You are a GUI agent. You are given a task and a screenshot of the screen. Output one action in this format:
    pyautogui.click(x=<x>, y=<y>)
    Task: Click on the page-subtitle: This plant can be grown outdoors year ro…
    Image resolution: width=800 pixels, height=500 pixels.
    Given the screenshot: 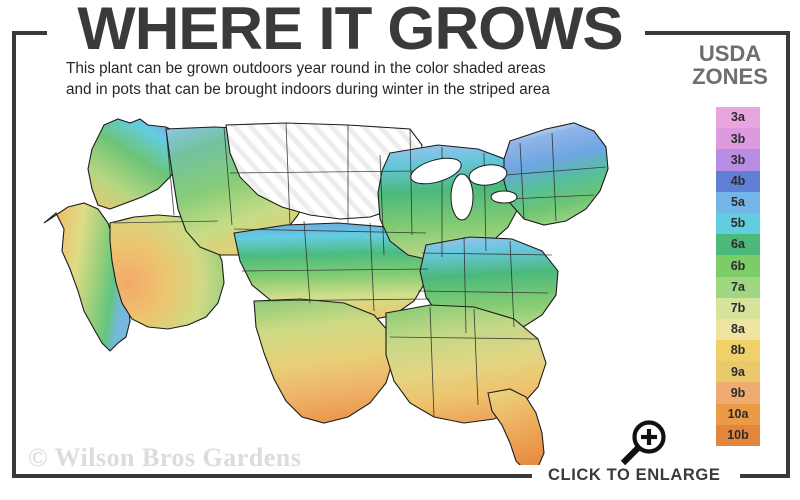 What is the action you would take?
    pyautogui.click(x=346, y=79)
    